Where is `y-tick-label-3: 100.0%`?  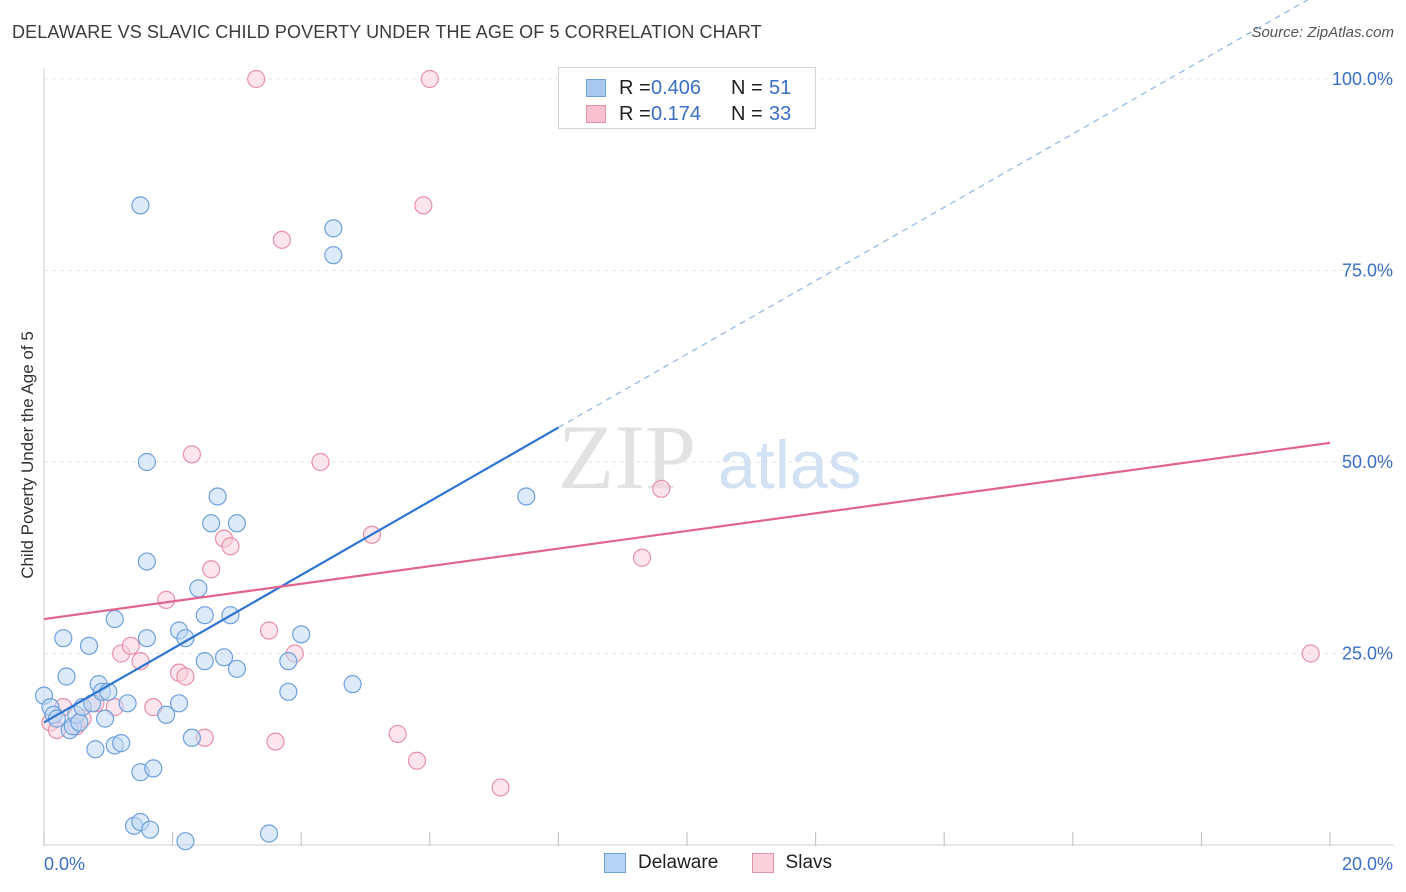
y-tick-label-3: 100.0% is located at coordinates (1362, 79).